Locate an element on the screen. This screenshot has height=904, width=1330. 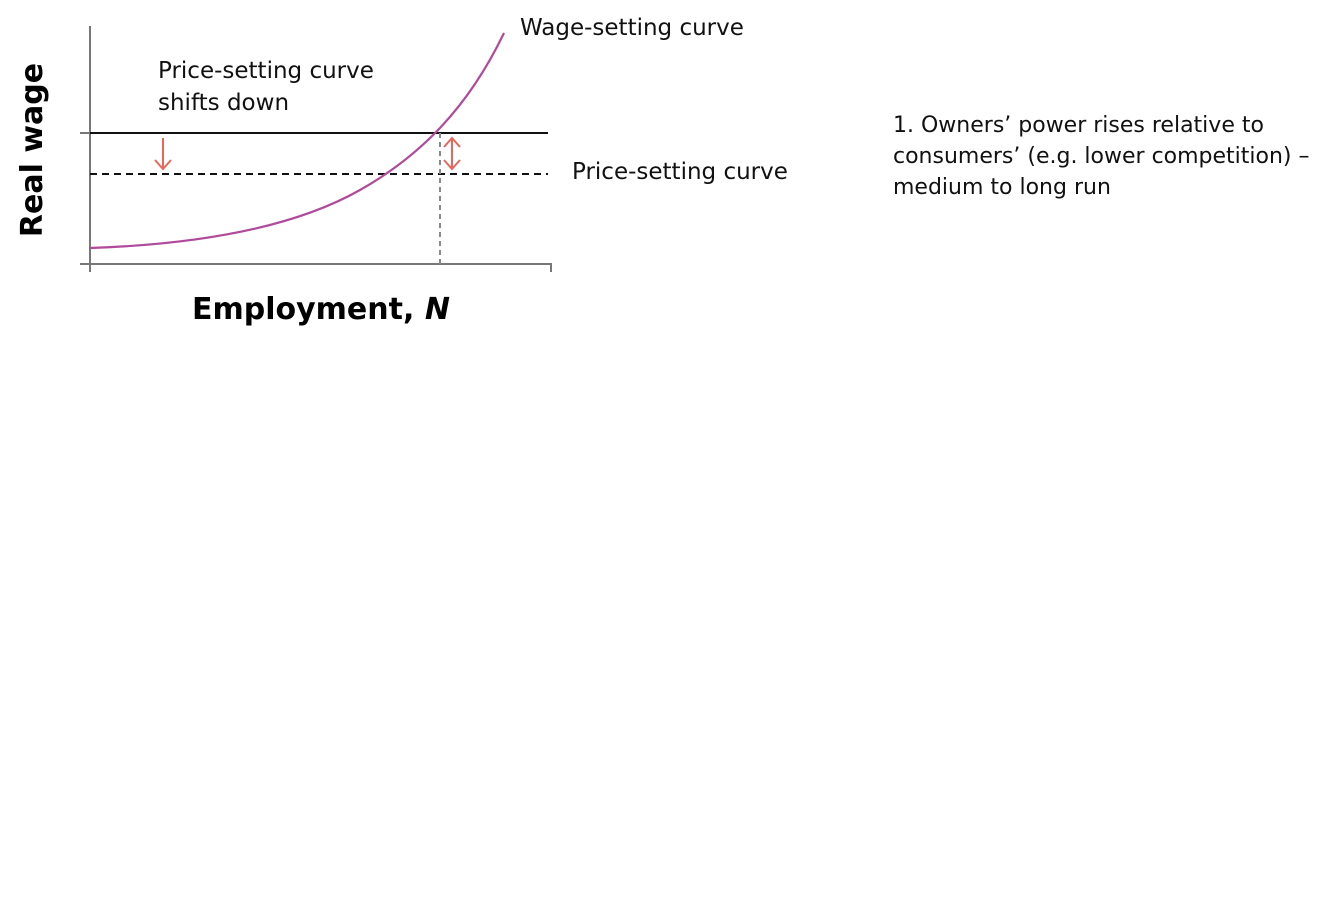
y-axis-title: Real wage is located at coordinates (32, 150).